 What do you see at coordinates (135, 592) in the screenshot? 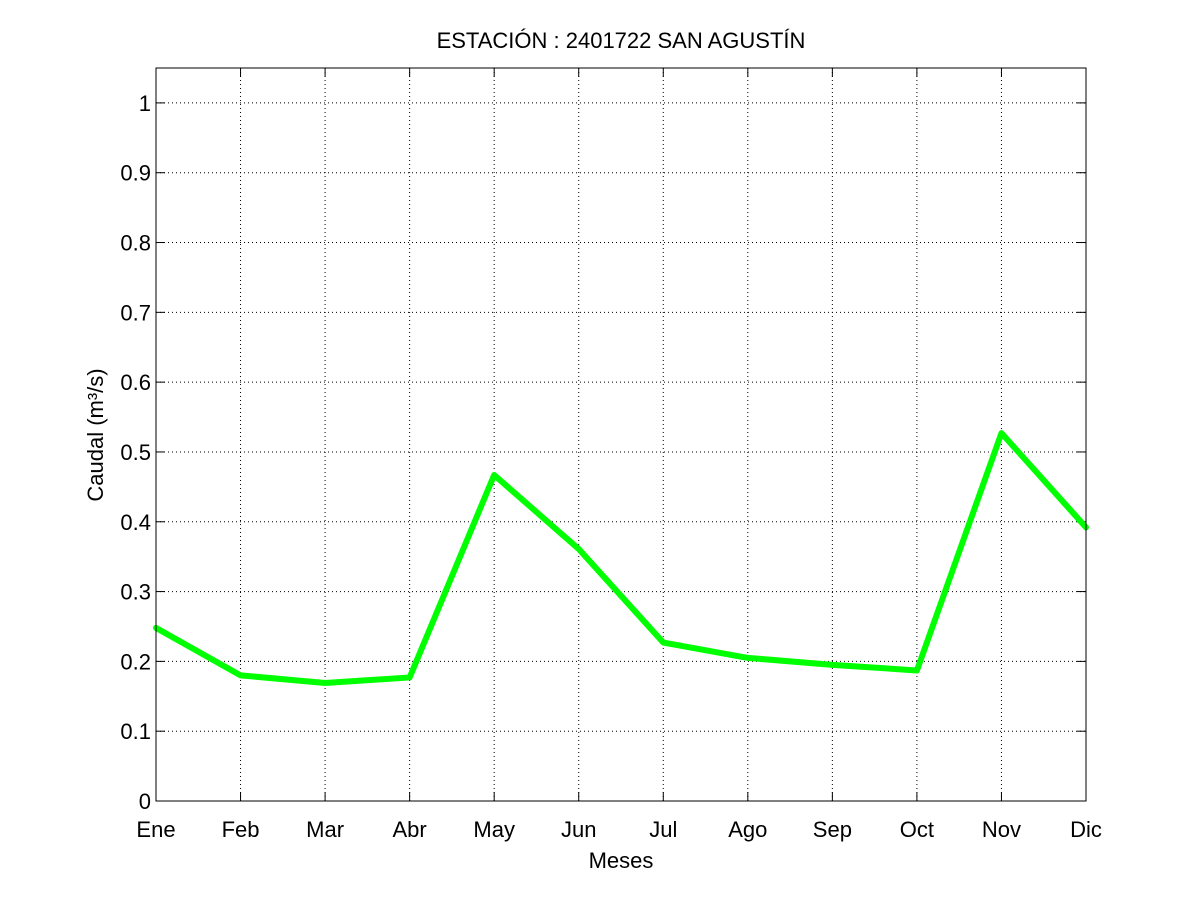
I see `y-tick-label: 0.3` at bounding box center [135, 592].